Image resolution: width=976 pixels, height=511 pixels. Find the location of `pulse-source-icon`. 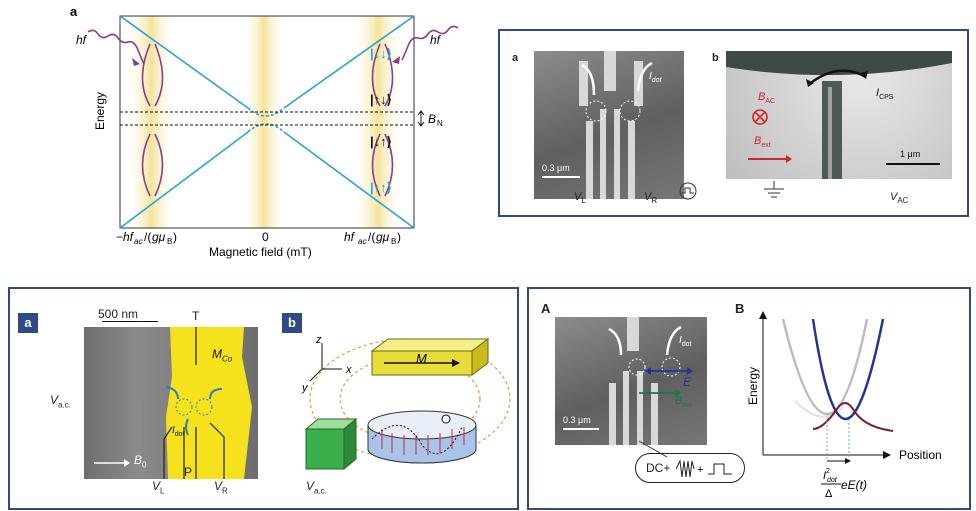

pulse-source-icon is located at coordinates (688, 191).